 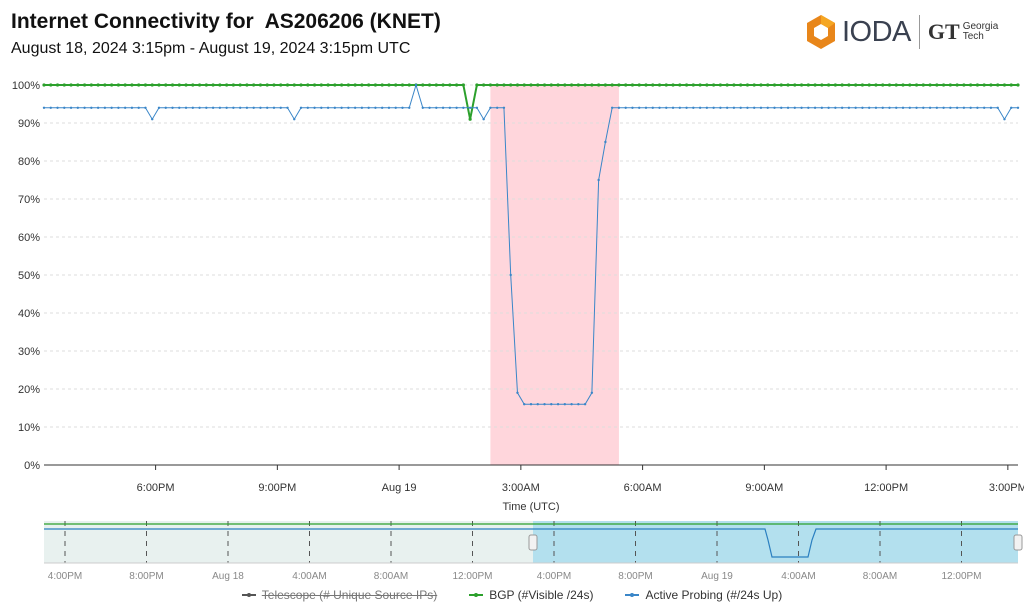 What do you see at coordinates (29, 238) in the screenshot?
I see `y-tick-label: 60%` at bounding box center [29, 238].